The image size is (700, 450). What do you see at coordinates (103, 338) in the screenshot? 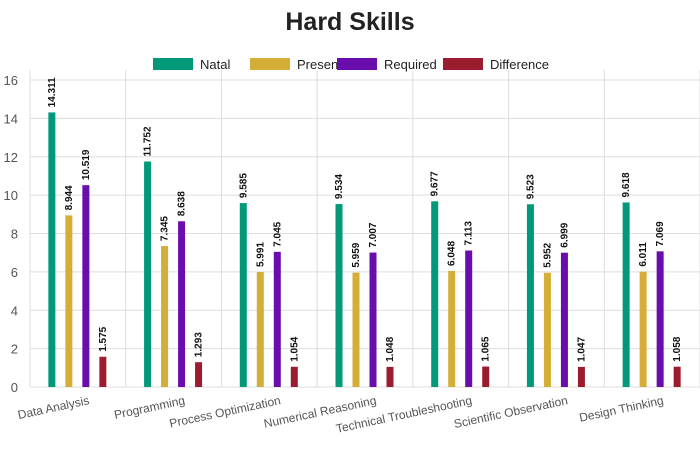
I see `data-label: 1.575` at bounding box center [103, 338].